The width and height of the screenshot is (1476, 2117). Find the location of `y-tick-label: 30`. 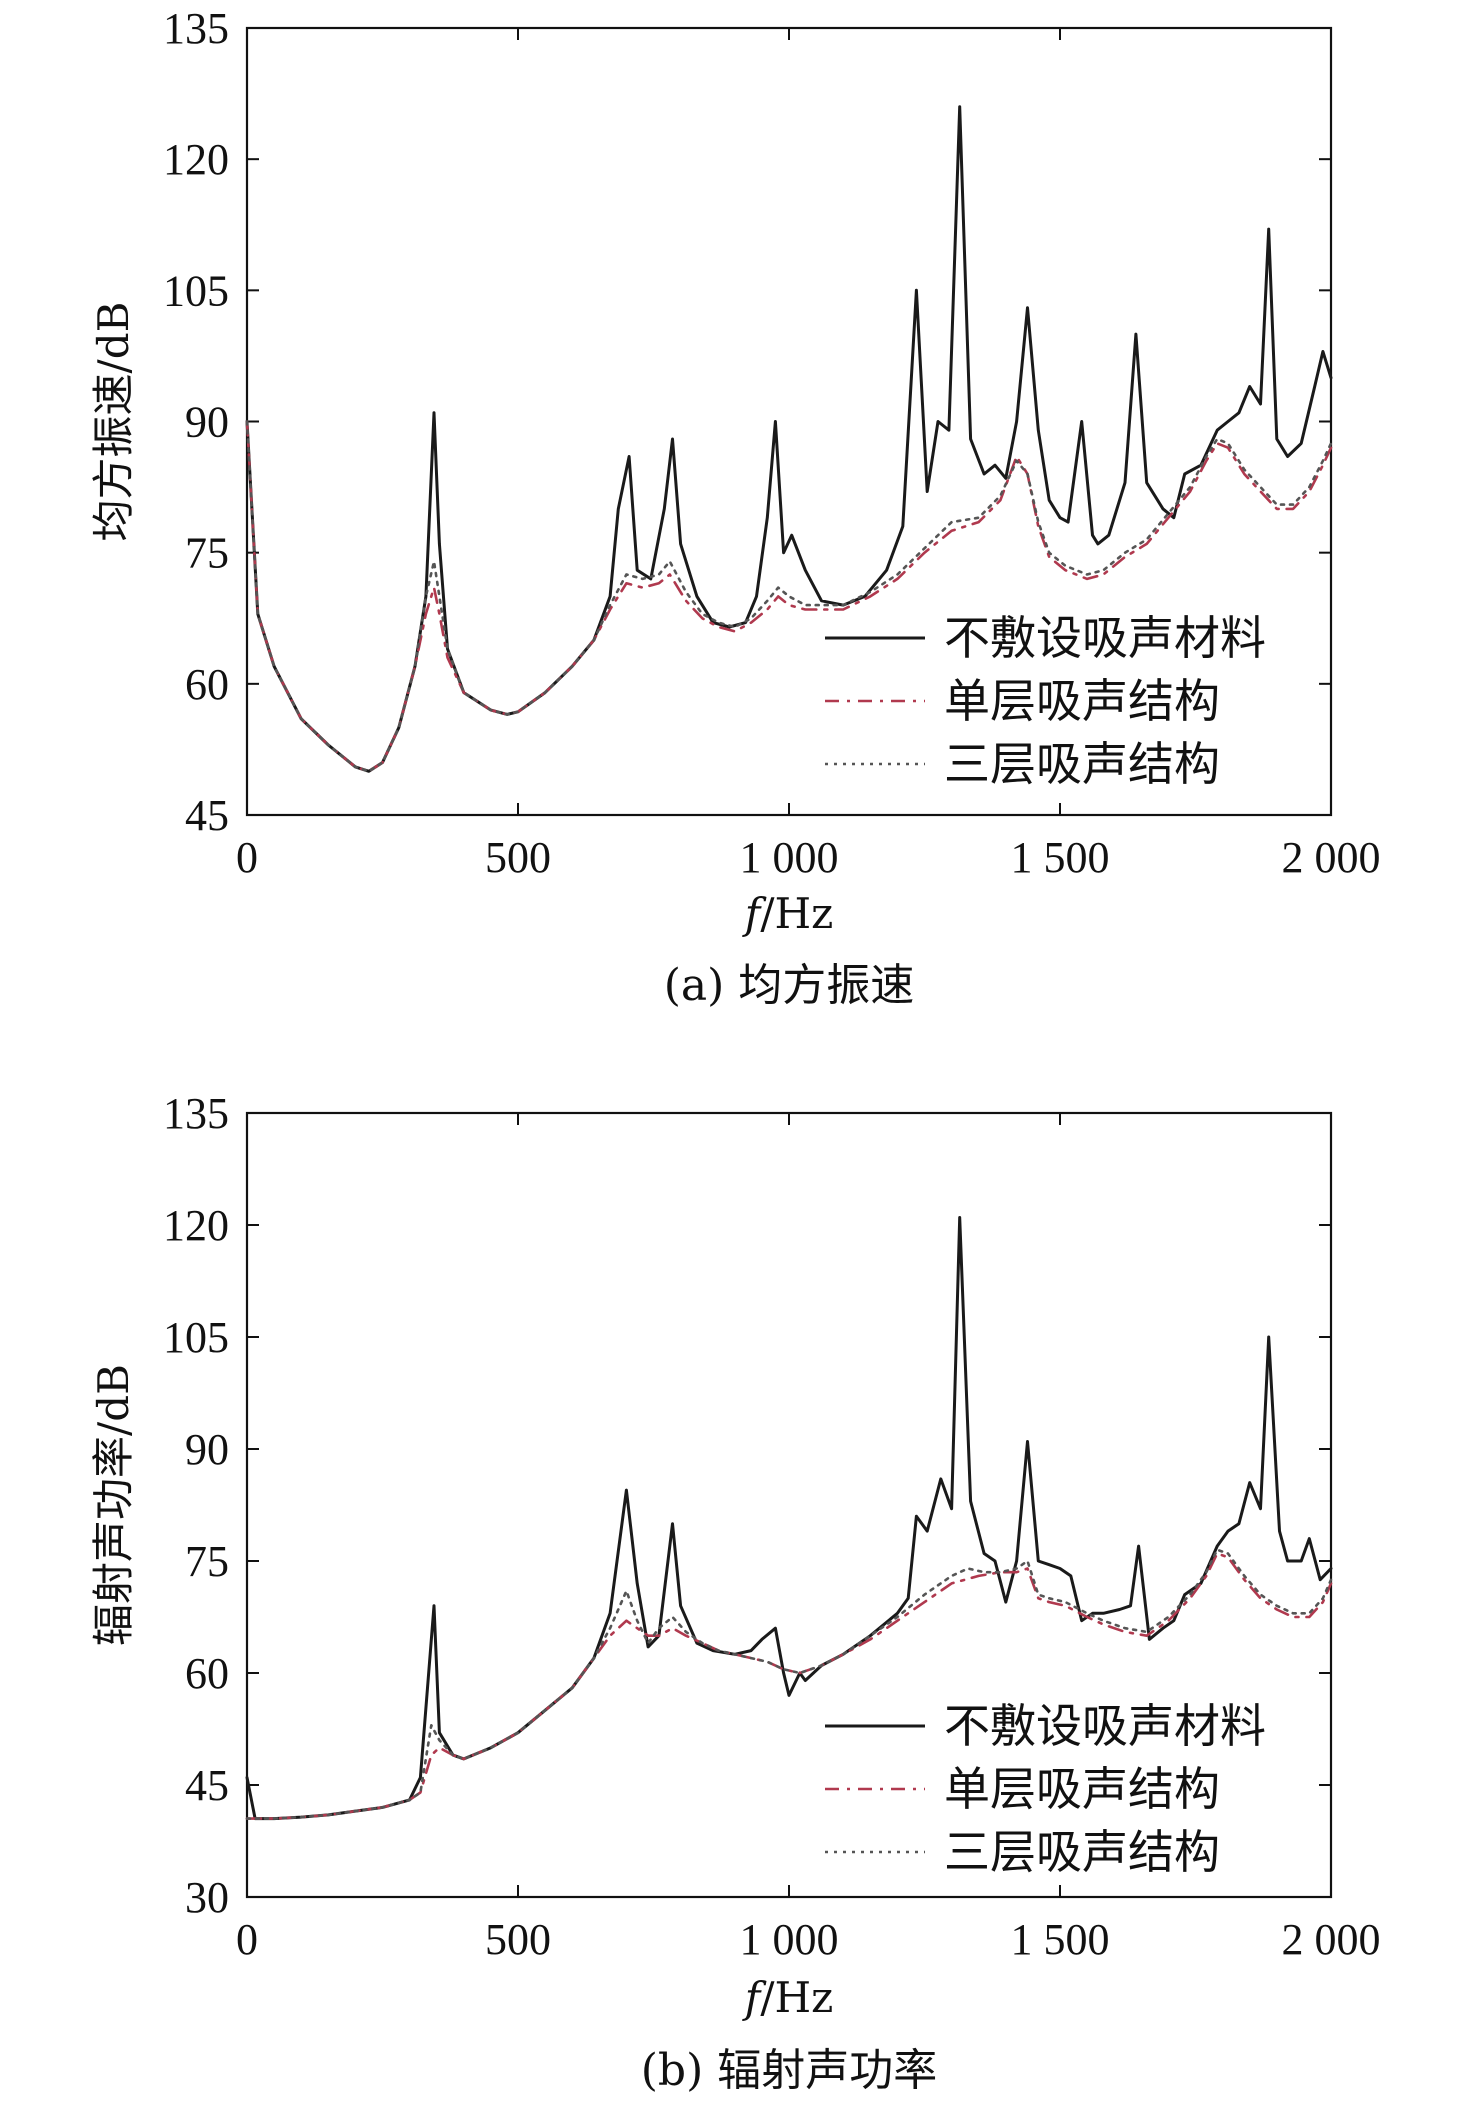

y-tick-label: 30 is located at coordinates (207, 1897).